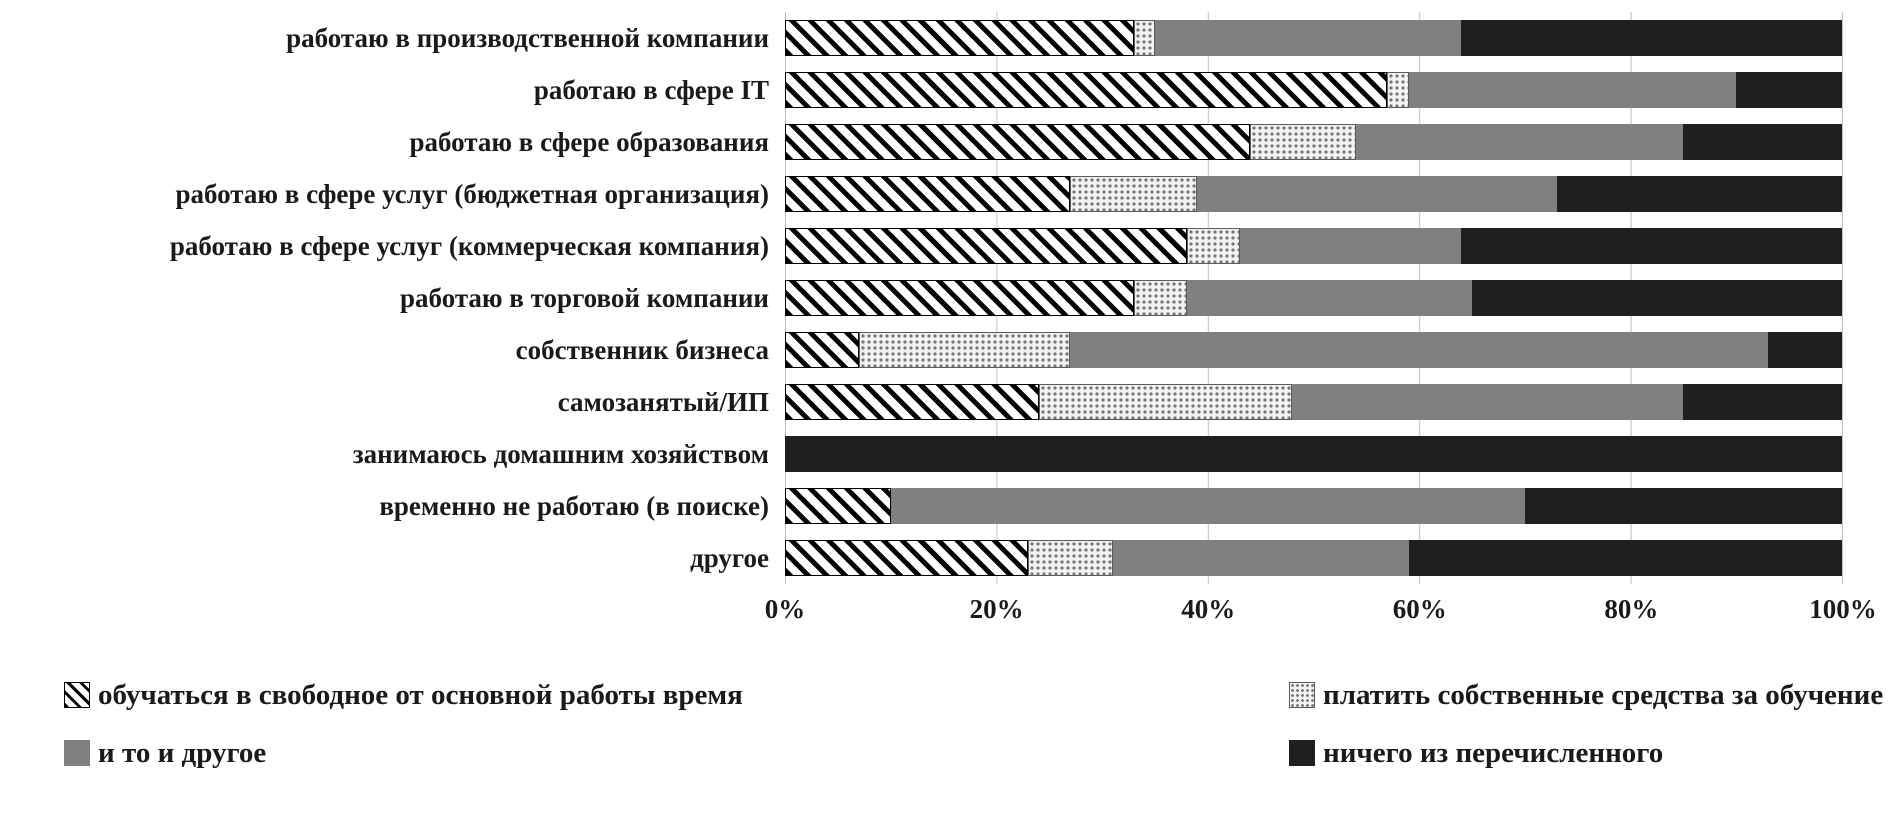 This screenshot has width=1889, height=832. What do you see at coordinates (663, 401) in the screenshot?
I see `category-label: самозанятый/ИП` at bounding box center [663, 401].